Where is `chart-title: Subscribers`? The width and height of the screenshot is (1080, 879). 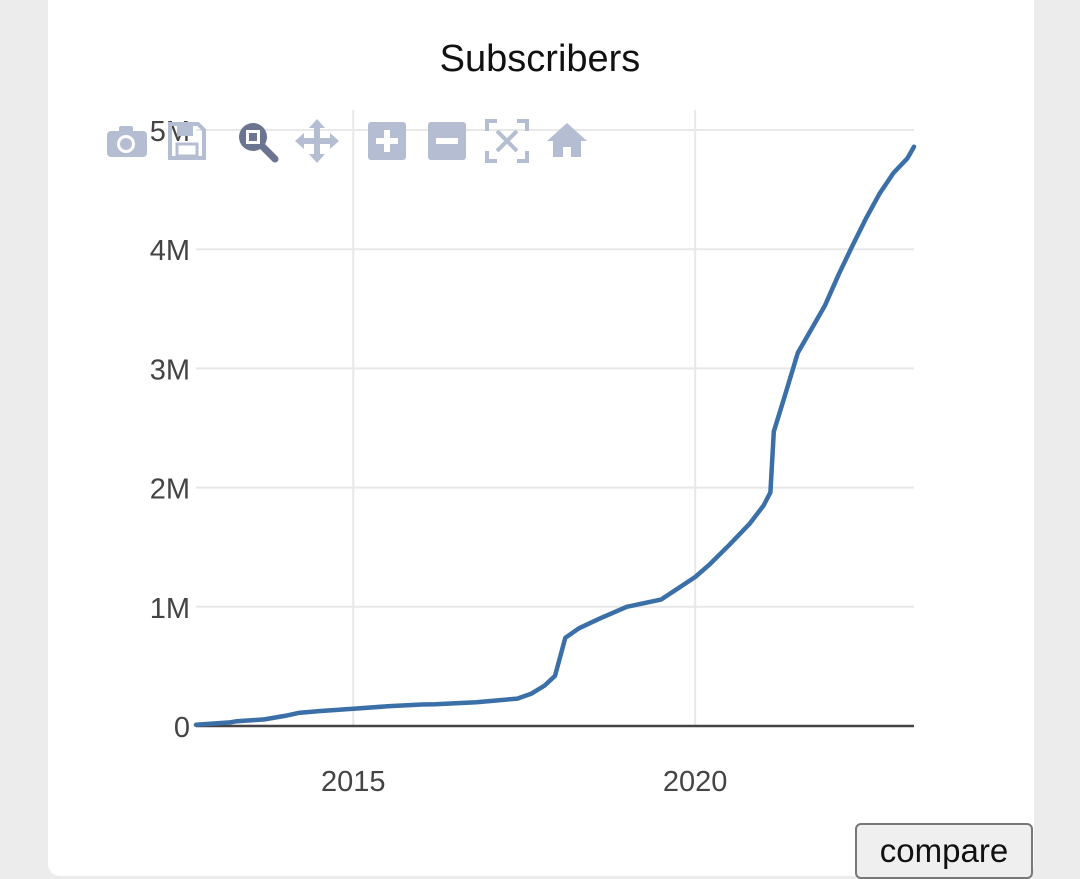
chart-title: Subscribers is located at coordinates (540, 59).